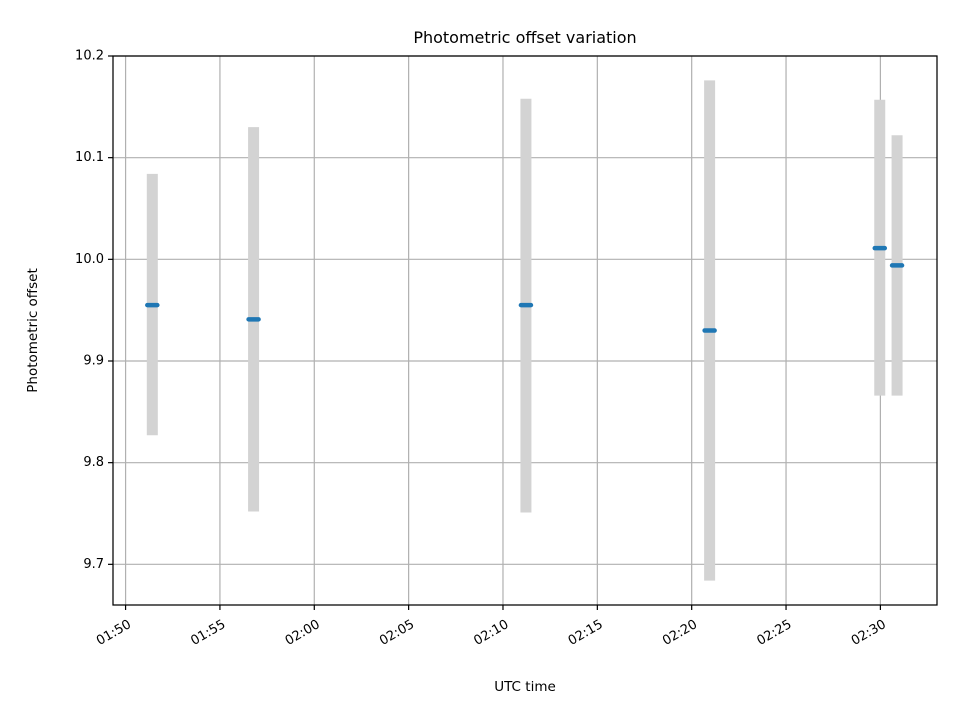 The height and width of the screenshot is (720, 960). What do you see at coordinates (89, 56) in the screenshot?
I see `y-tick-label: 10.2` at bounding box center [89, 56].